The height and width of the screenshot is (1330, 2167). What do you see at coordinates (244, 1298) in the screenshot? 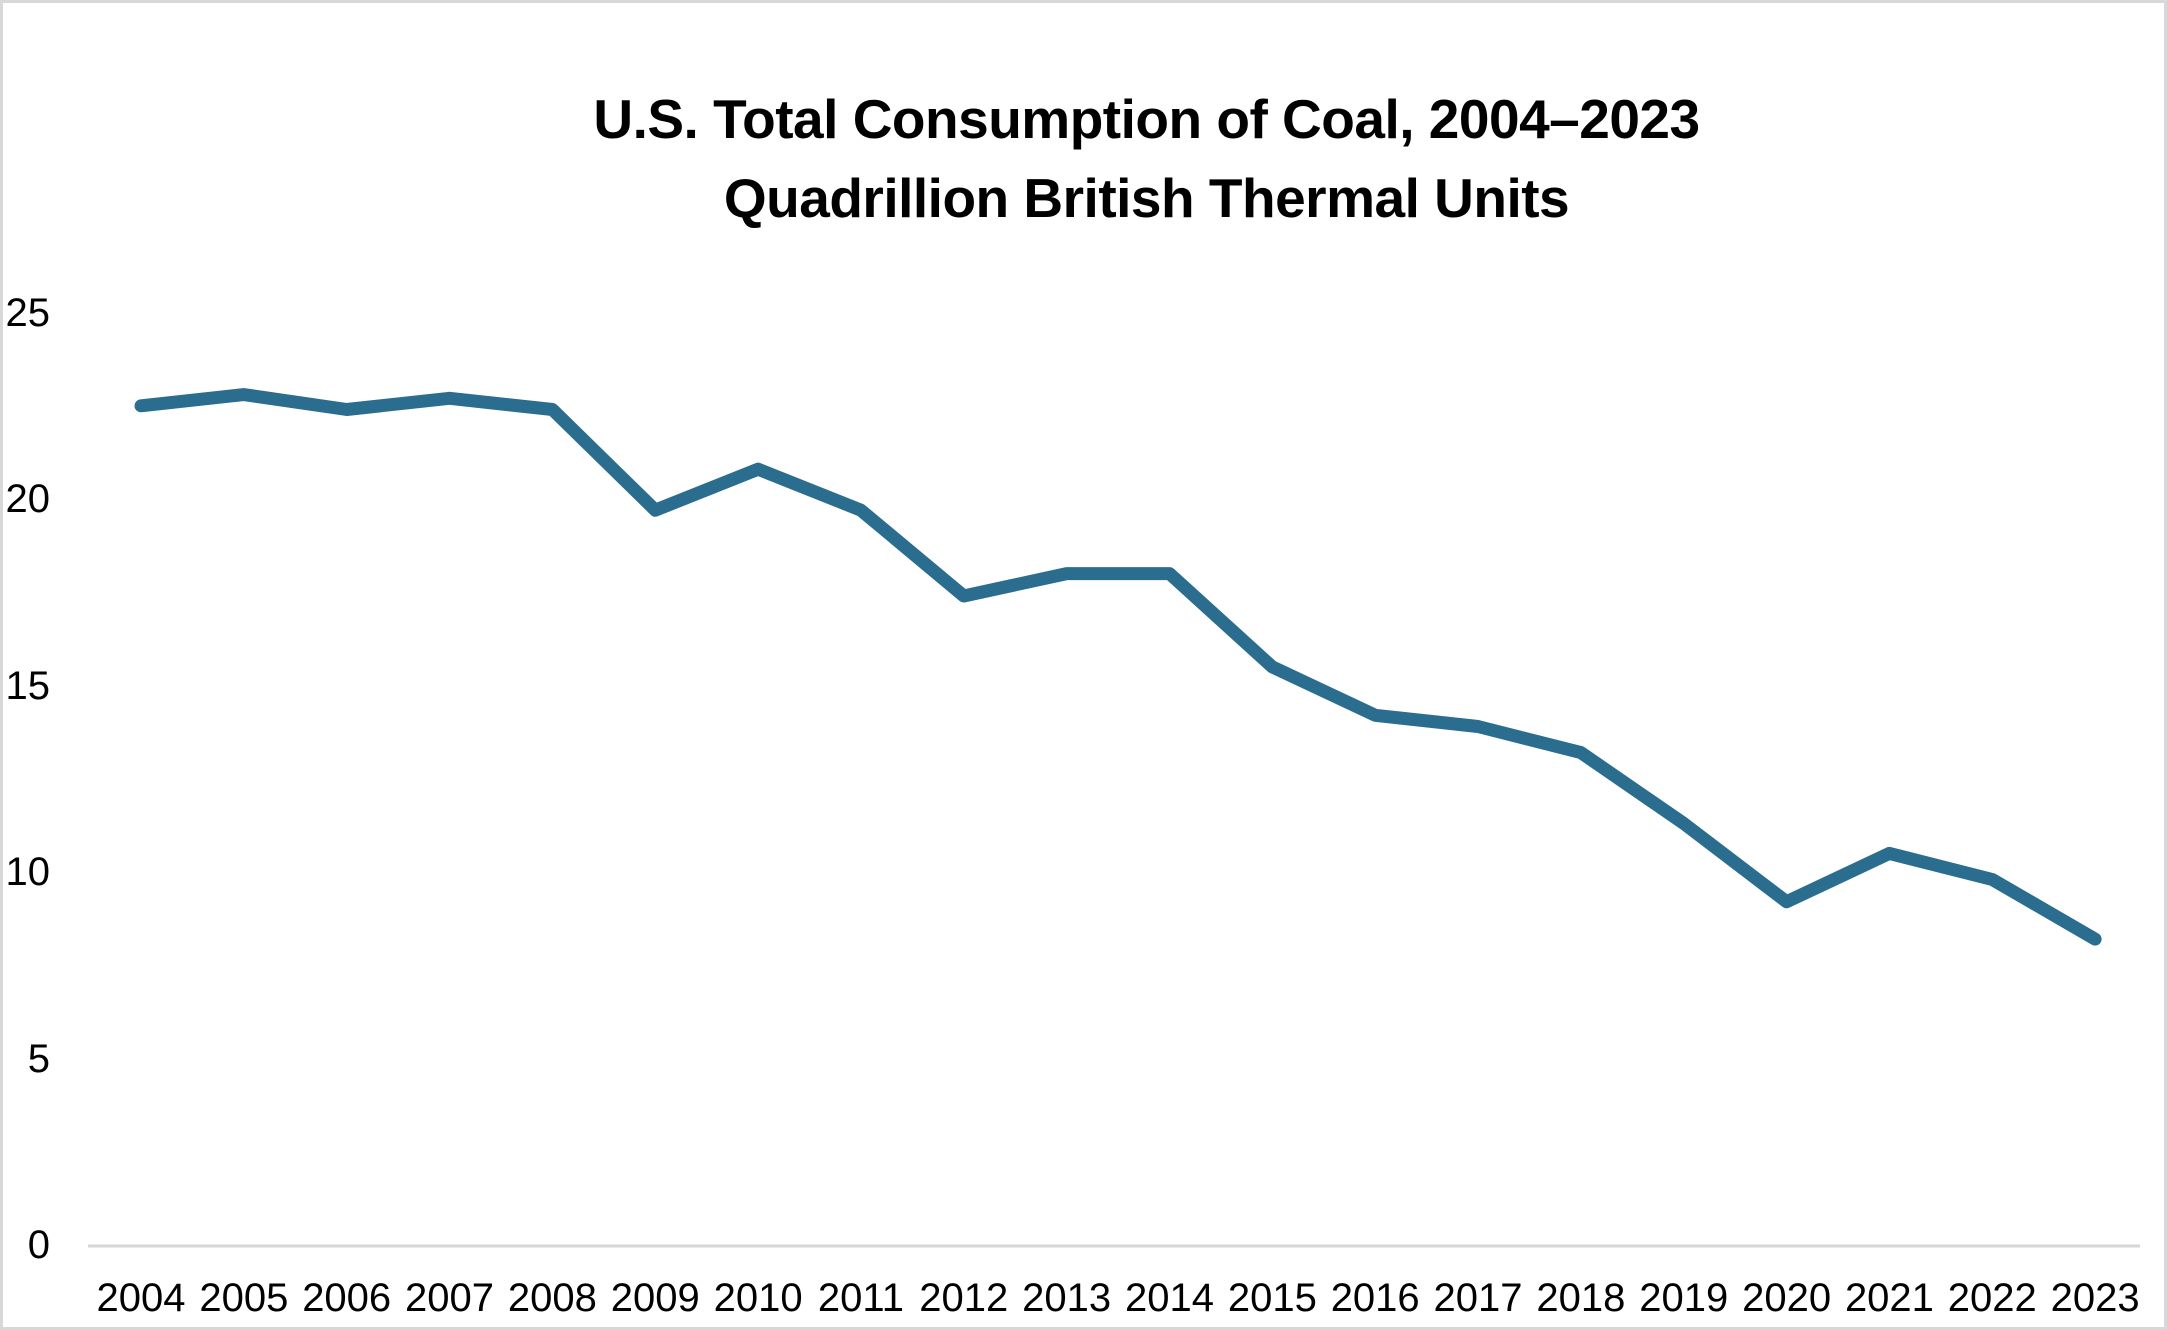
I see `x-axis-tick-label: 2005` at bounding box center [244, 1298].